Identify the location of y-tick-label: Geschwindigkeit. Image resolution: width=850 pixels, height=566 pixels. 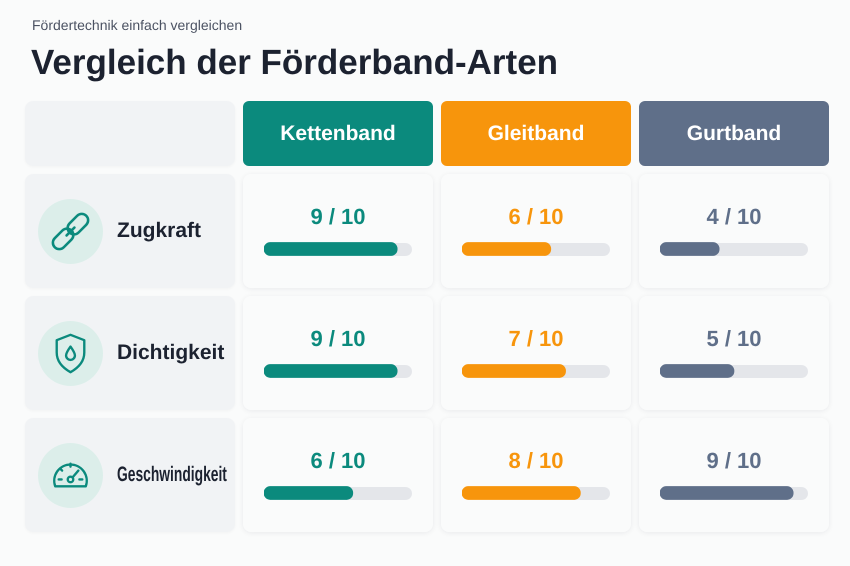
(172, 475).